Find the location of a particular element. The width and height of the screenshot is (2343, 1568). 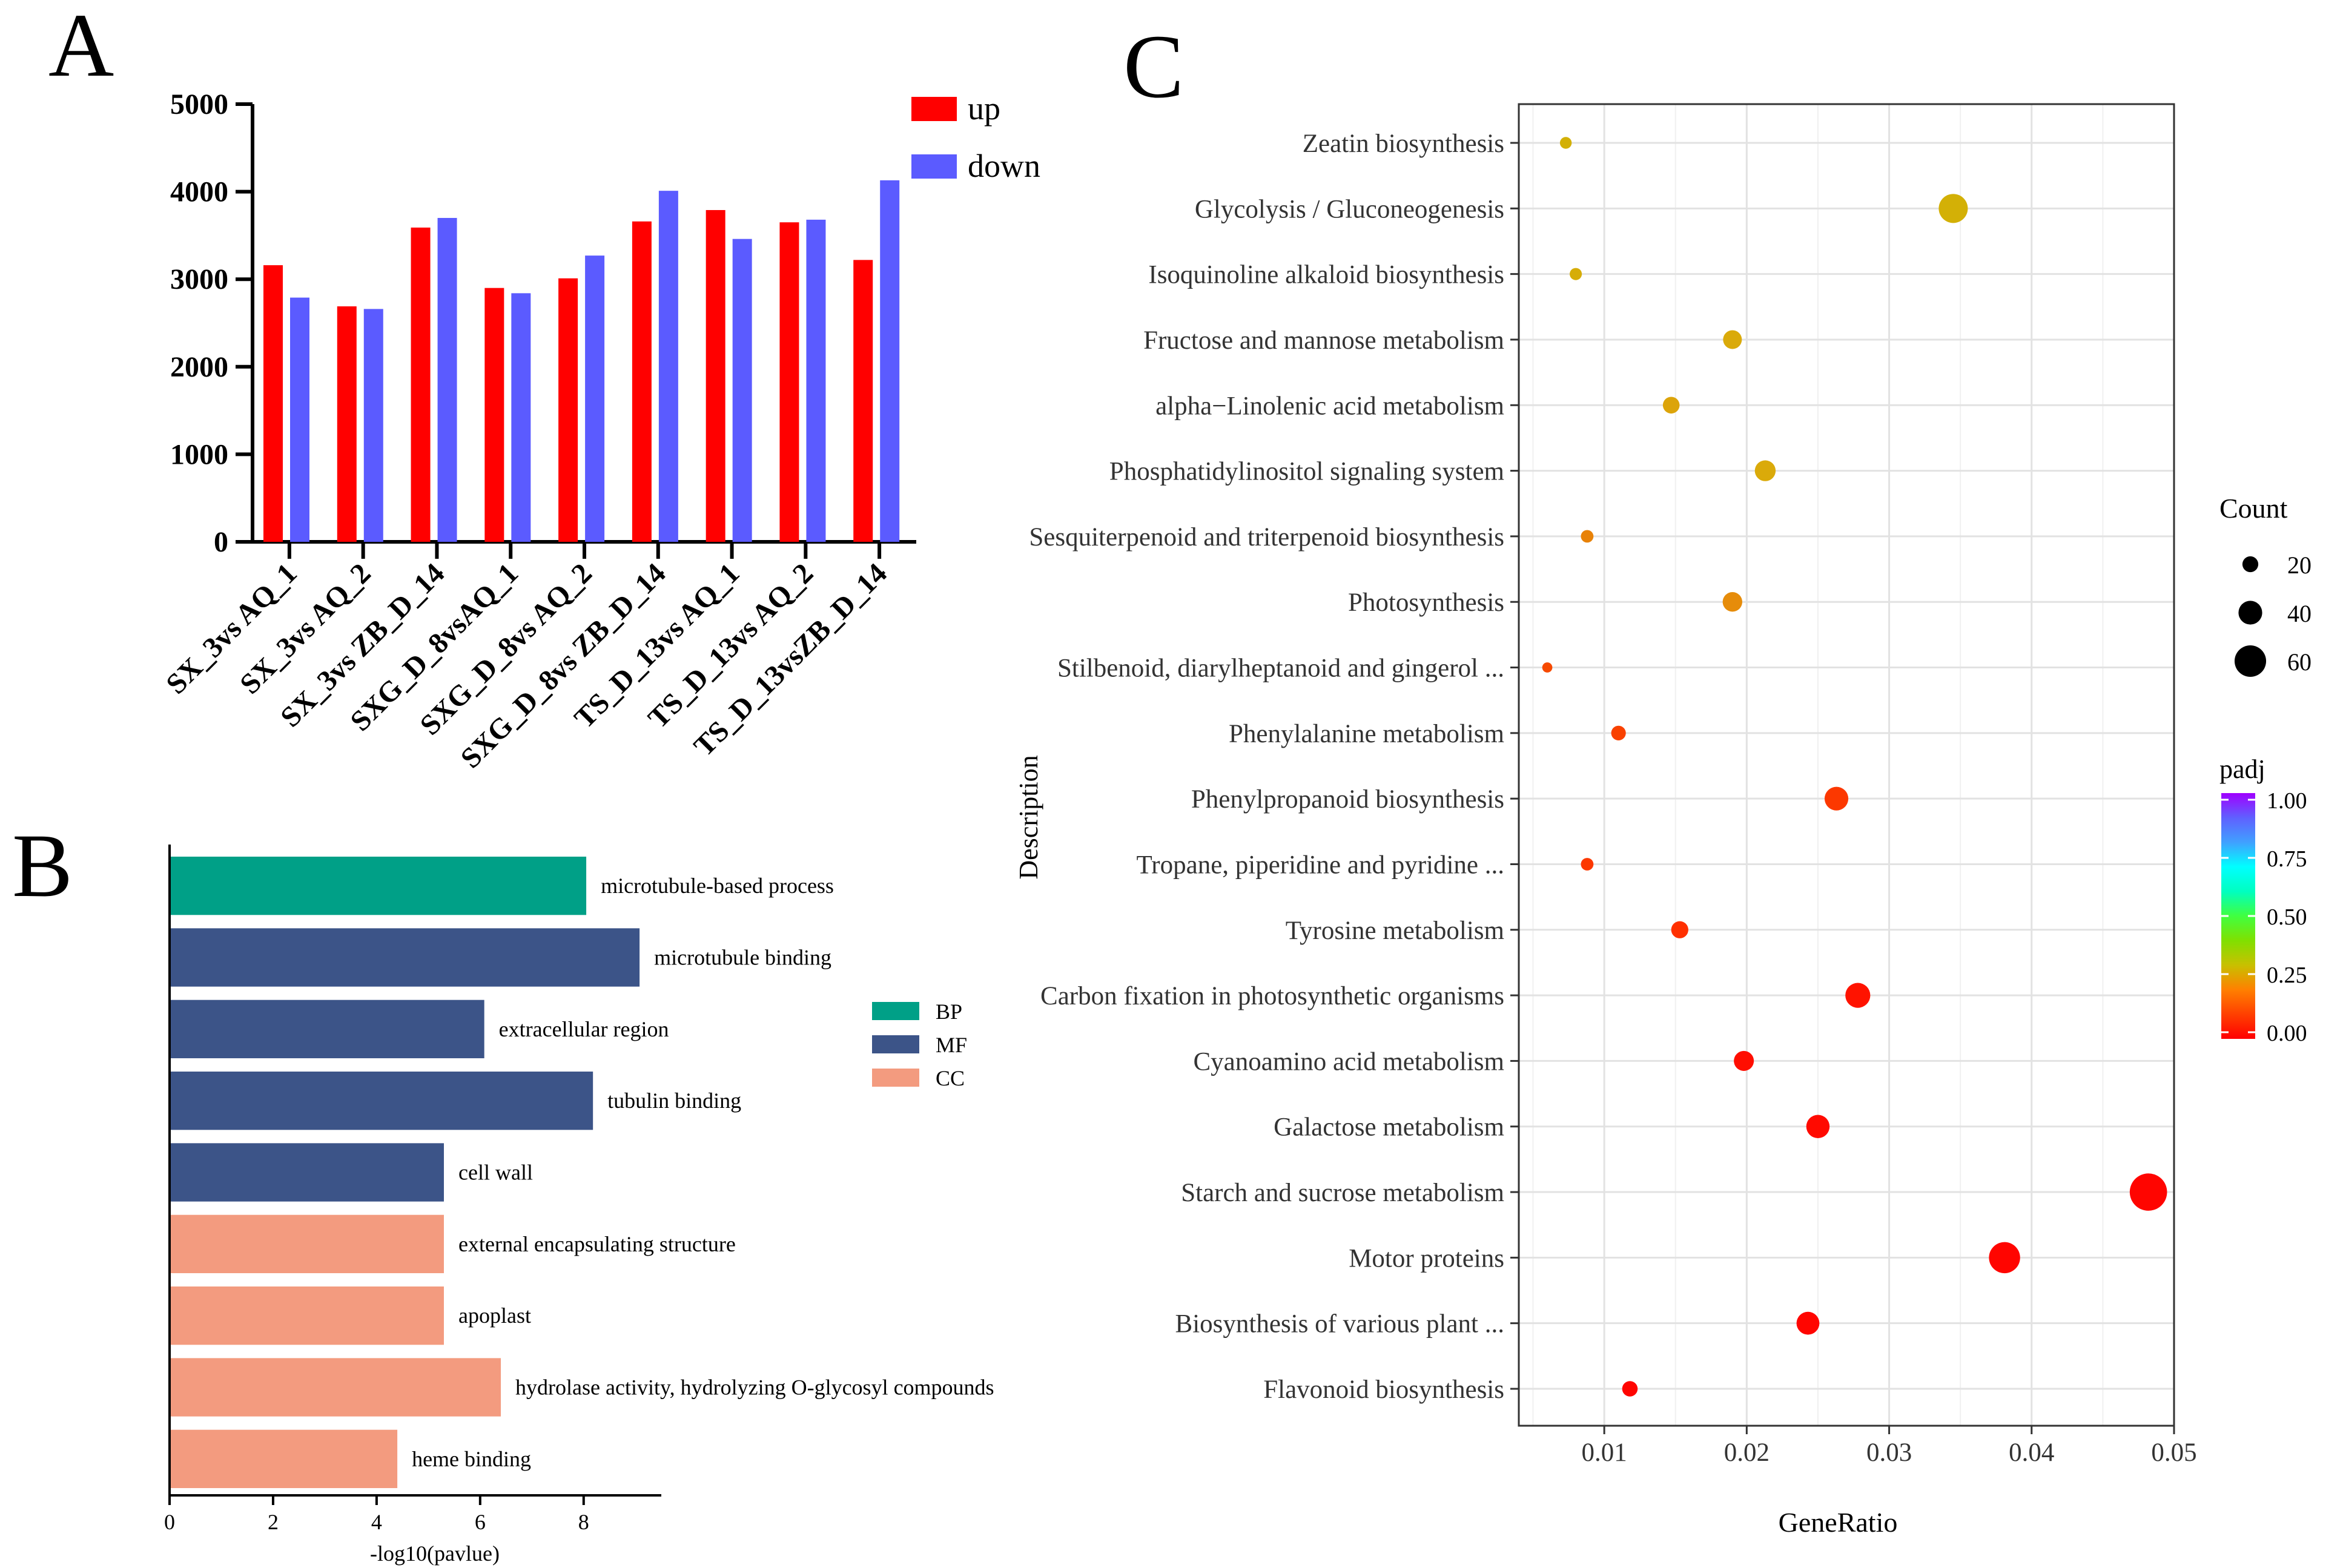

term-label: external encapsulating structure is located at coordinates (597, 1244).